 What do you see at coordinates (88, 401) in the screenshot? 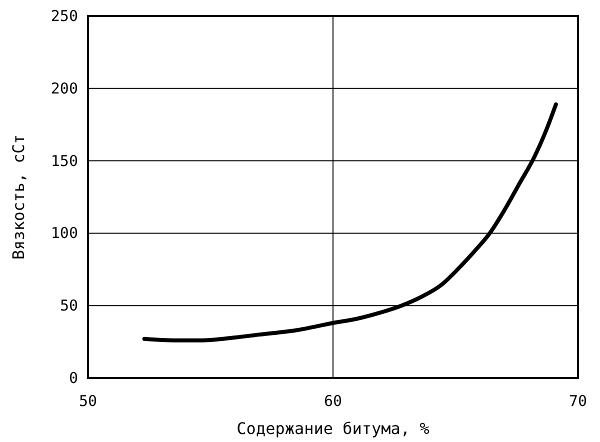
I see `x-tick-label: 50` at bounding box center [88, 401].